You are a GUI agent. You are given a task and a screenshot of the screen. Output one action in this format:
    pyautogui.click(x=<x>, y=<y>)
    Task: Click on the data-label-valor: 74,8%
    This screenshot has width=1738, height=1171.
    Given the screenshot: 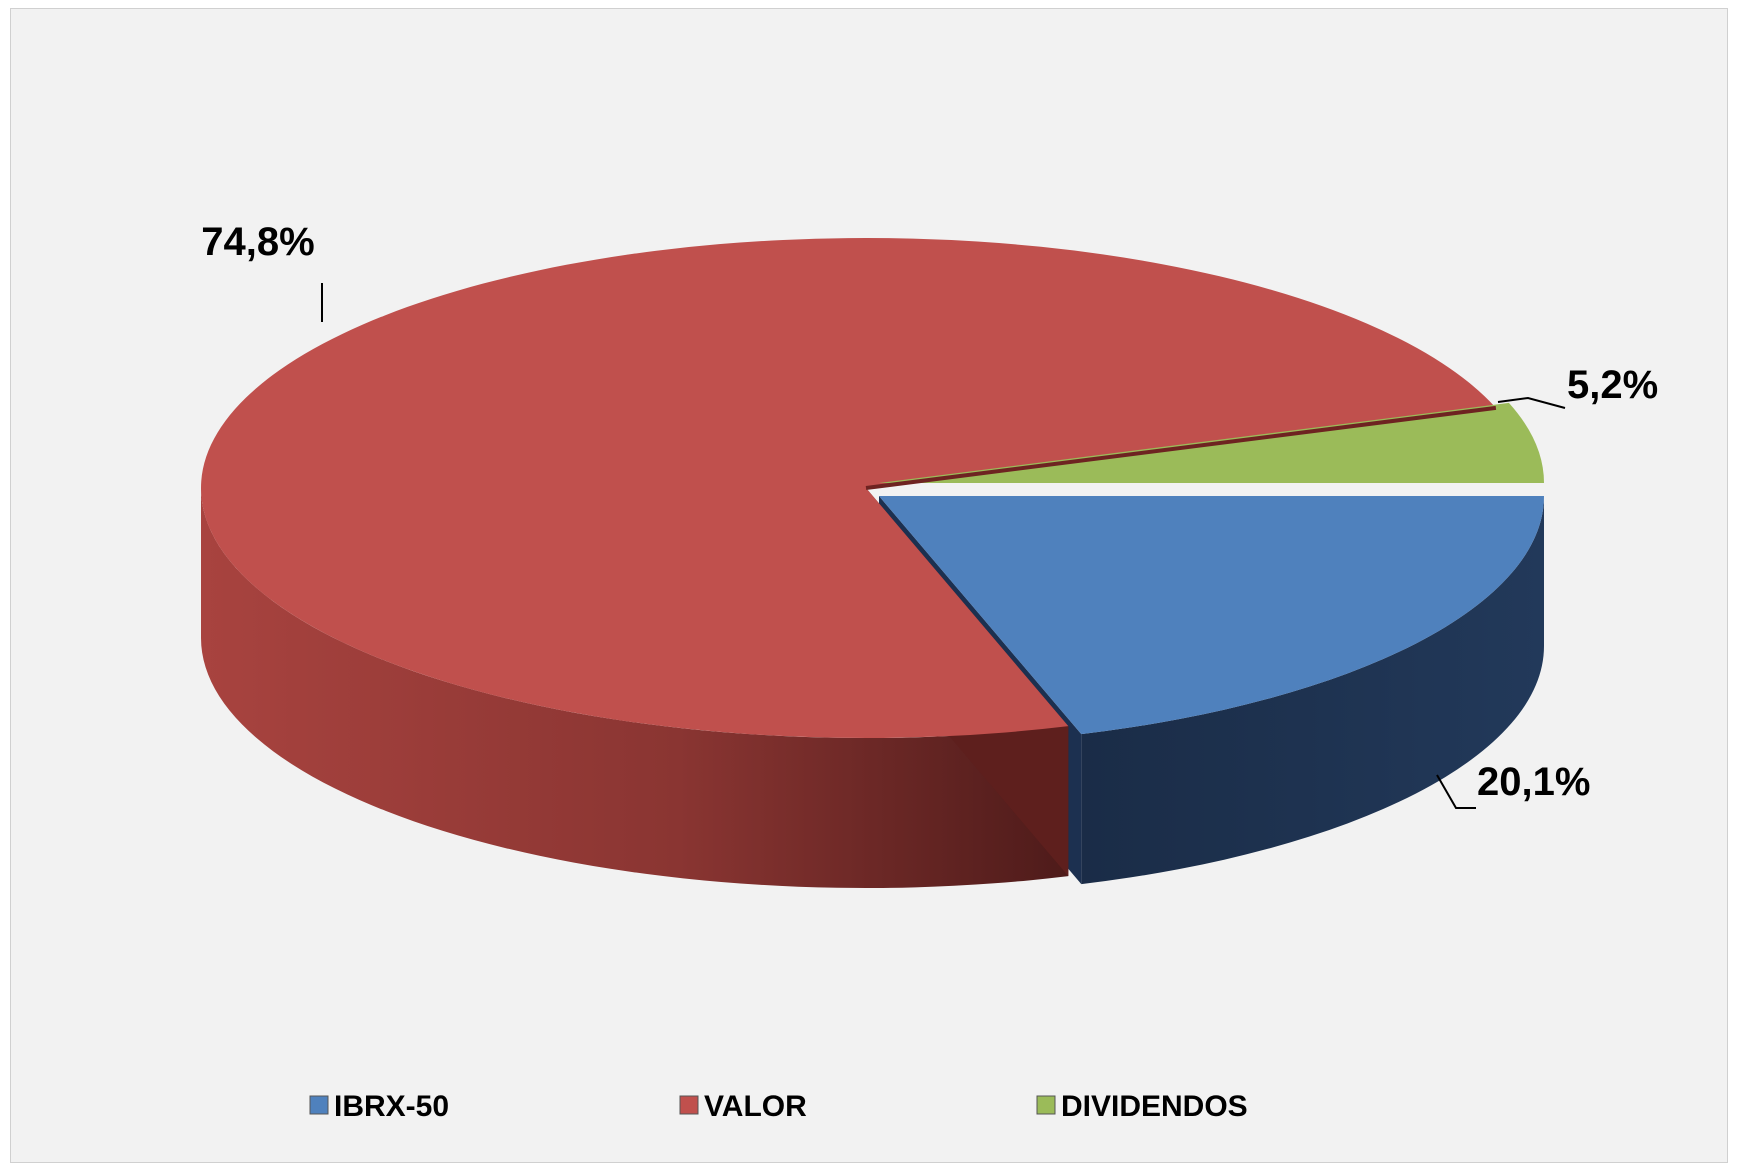 What is the action you would take?
    pyautogui.click(x=257, y=242)
    